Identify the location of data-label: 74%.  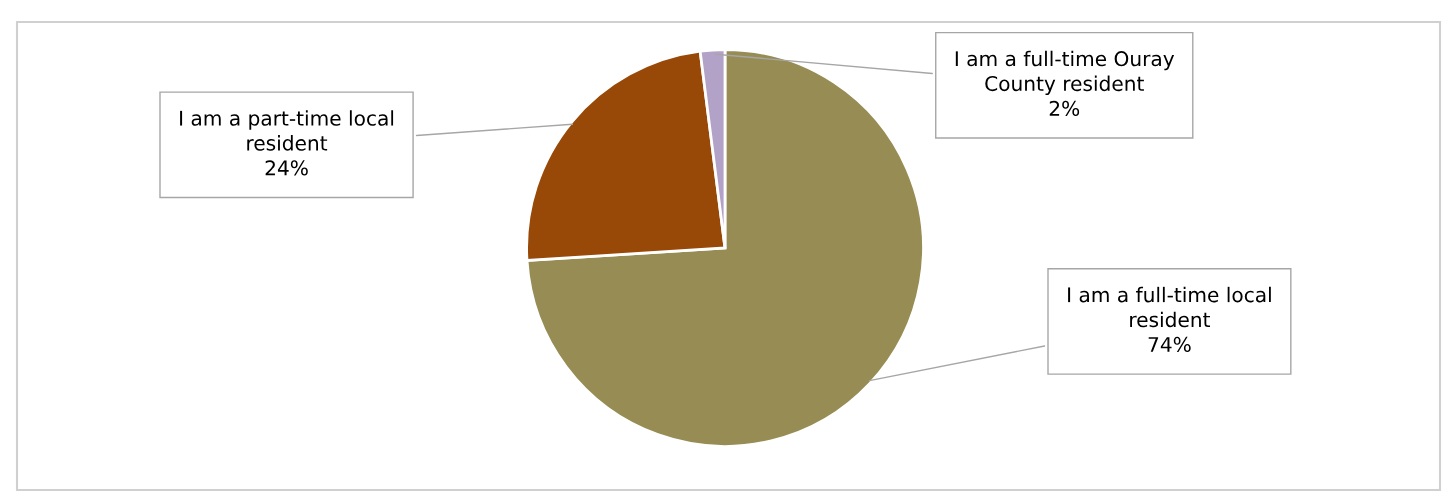
(1169, 344).